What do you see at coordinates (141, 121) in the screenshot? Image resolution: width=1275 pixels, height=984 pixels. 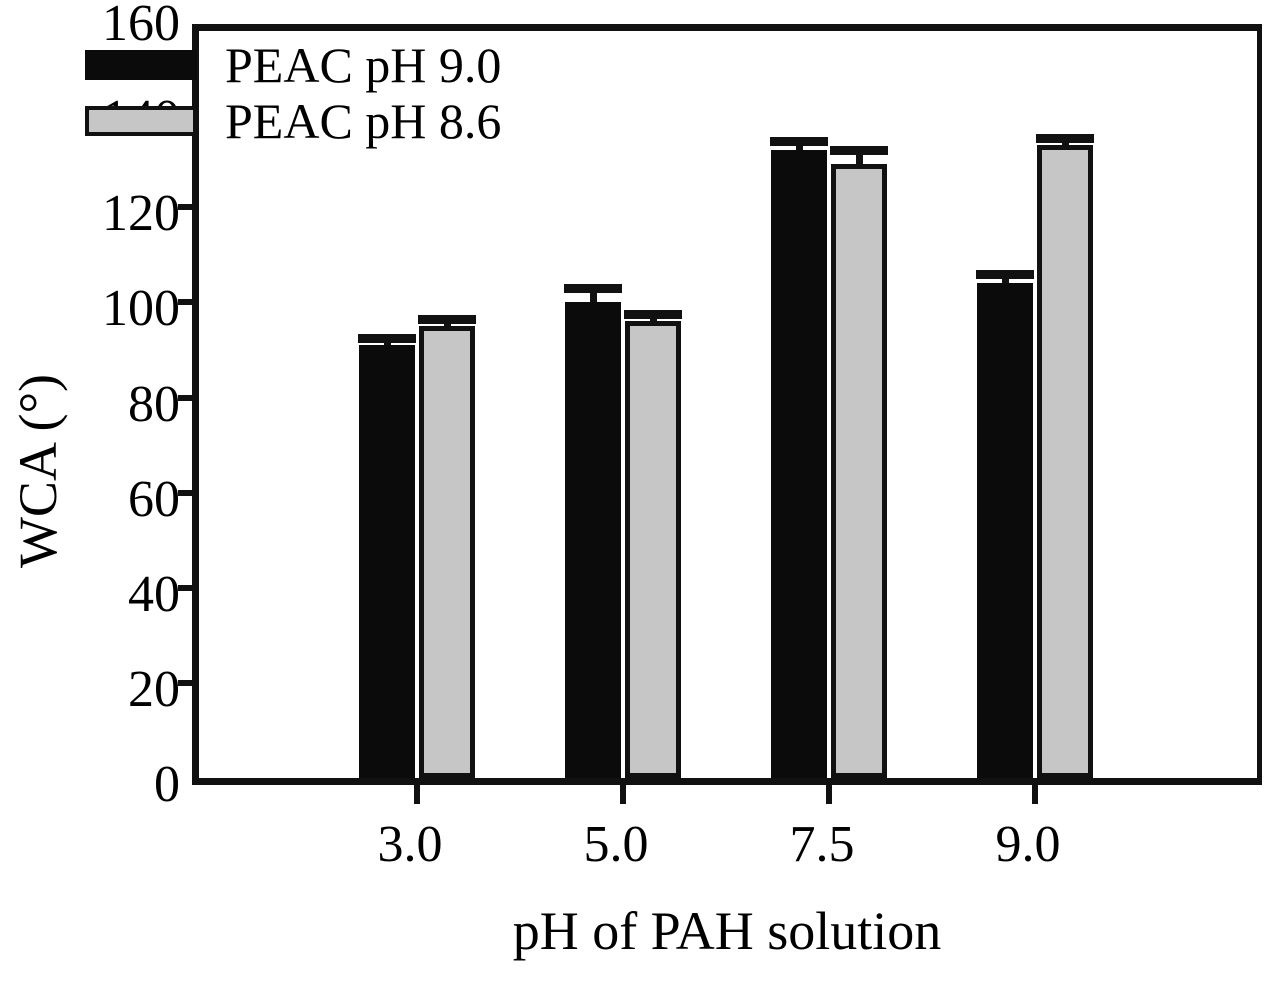 I see `gray-filled-swatch` at bounding box center [141, 121].